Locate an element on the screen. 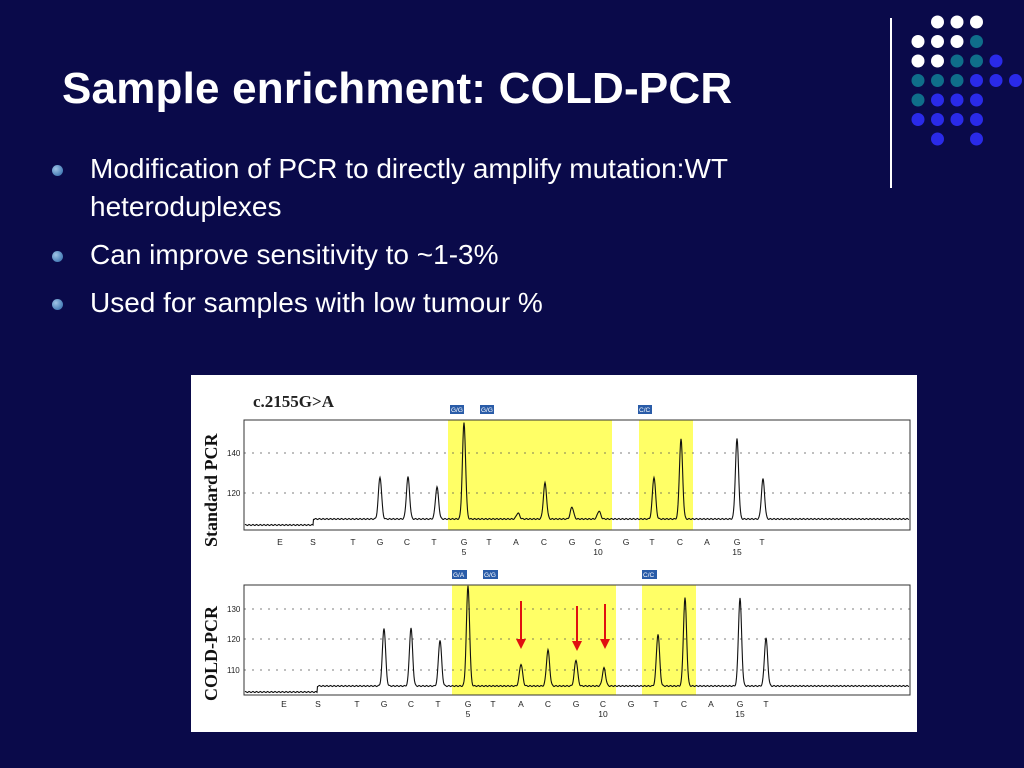  bullet-text: Can improve sensitivity to ~1-3% is located at coordinates (294, 254).